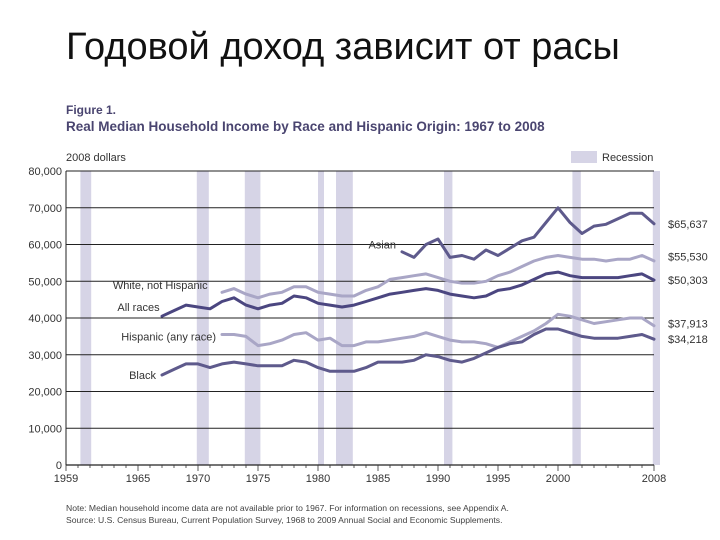 This screenshot has width=720, height=540. Describe the element at coordinates (138, 308) in the screenshot. I see `series-name-label: All races` at that location.